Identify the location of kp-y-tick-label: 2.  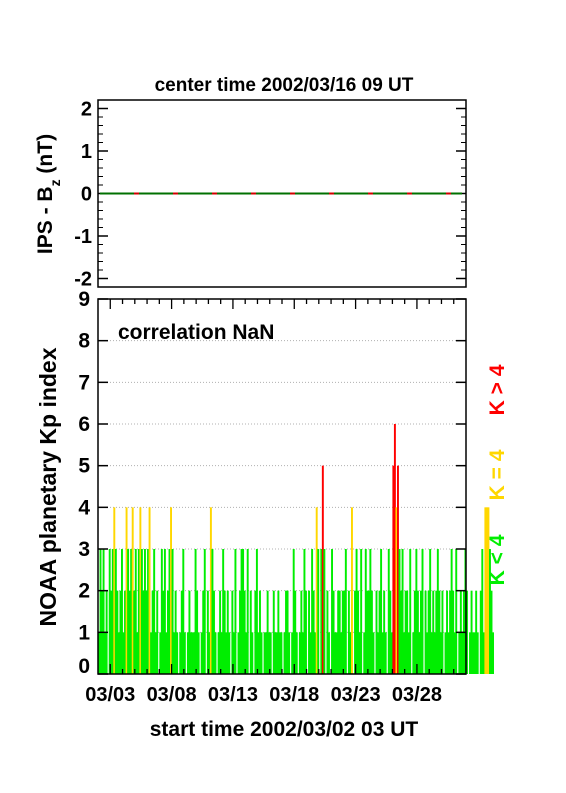
(84, 591).